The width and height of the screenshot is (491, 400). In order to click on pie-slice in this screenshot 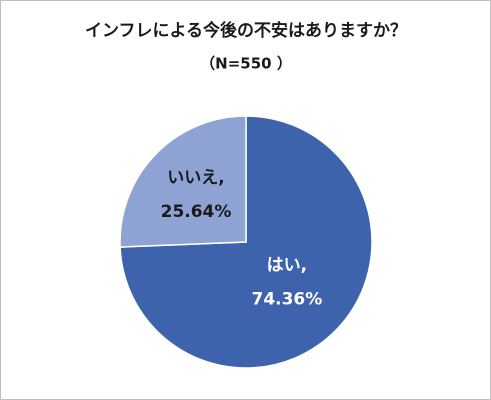, I will do `click(183, 181)`.